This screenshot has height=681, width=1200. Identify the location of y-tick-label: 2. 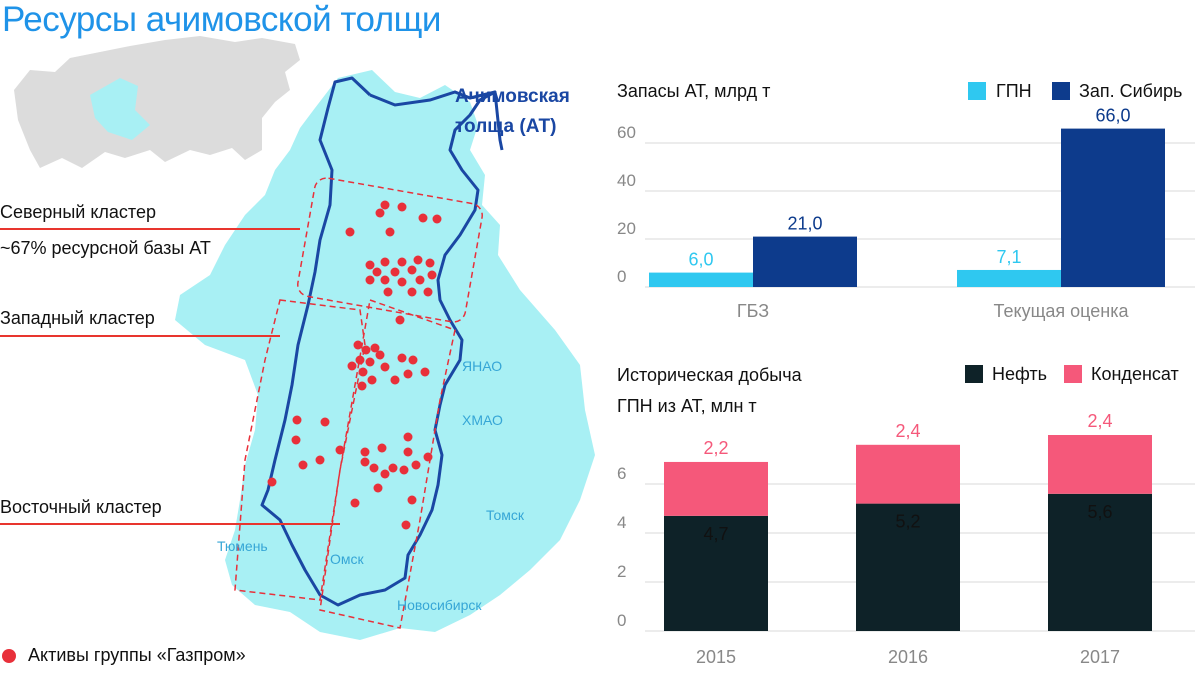
(621, 571).